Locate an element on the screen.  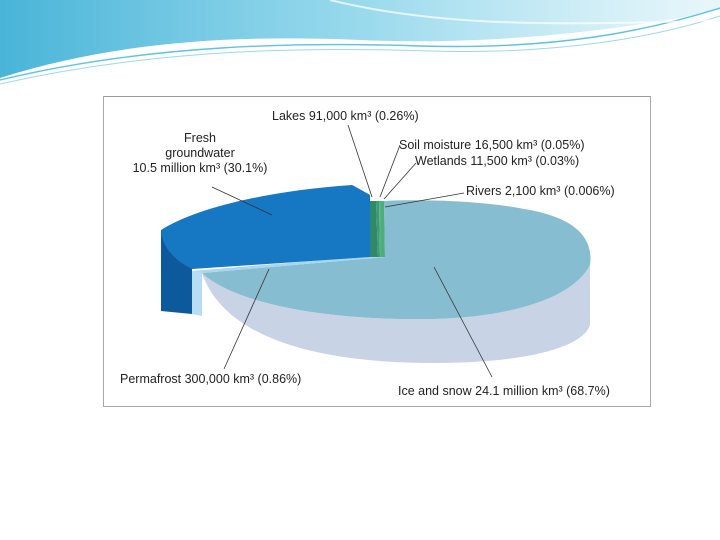
slice-wetlands is located at coordinates (380, 229).